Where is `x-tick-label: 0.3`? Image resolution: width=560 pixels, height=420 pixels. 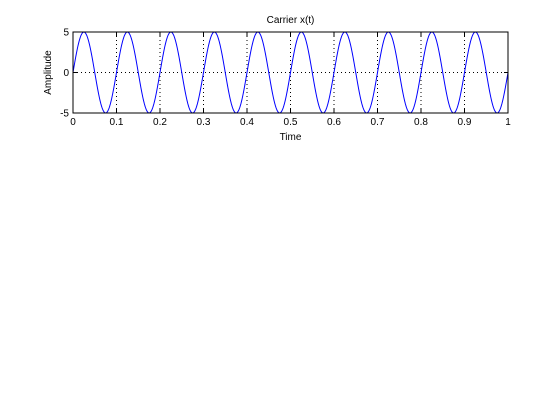 x-tick-label: 0.3 is located at coordinates (204, 122).